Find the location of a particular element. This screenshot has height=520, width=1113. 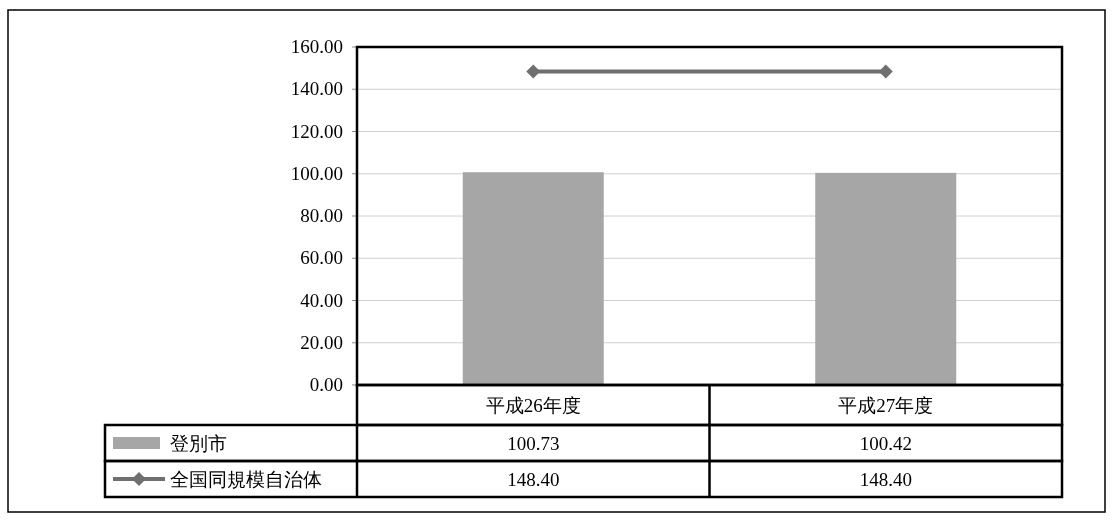

y-tick-label: 0.00 is located at coordinates (326, 384).